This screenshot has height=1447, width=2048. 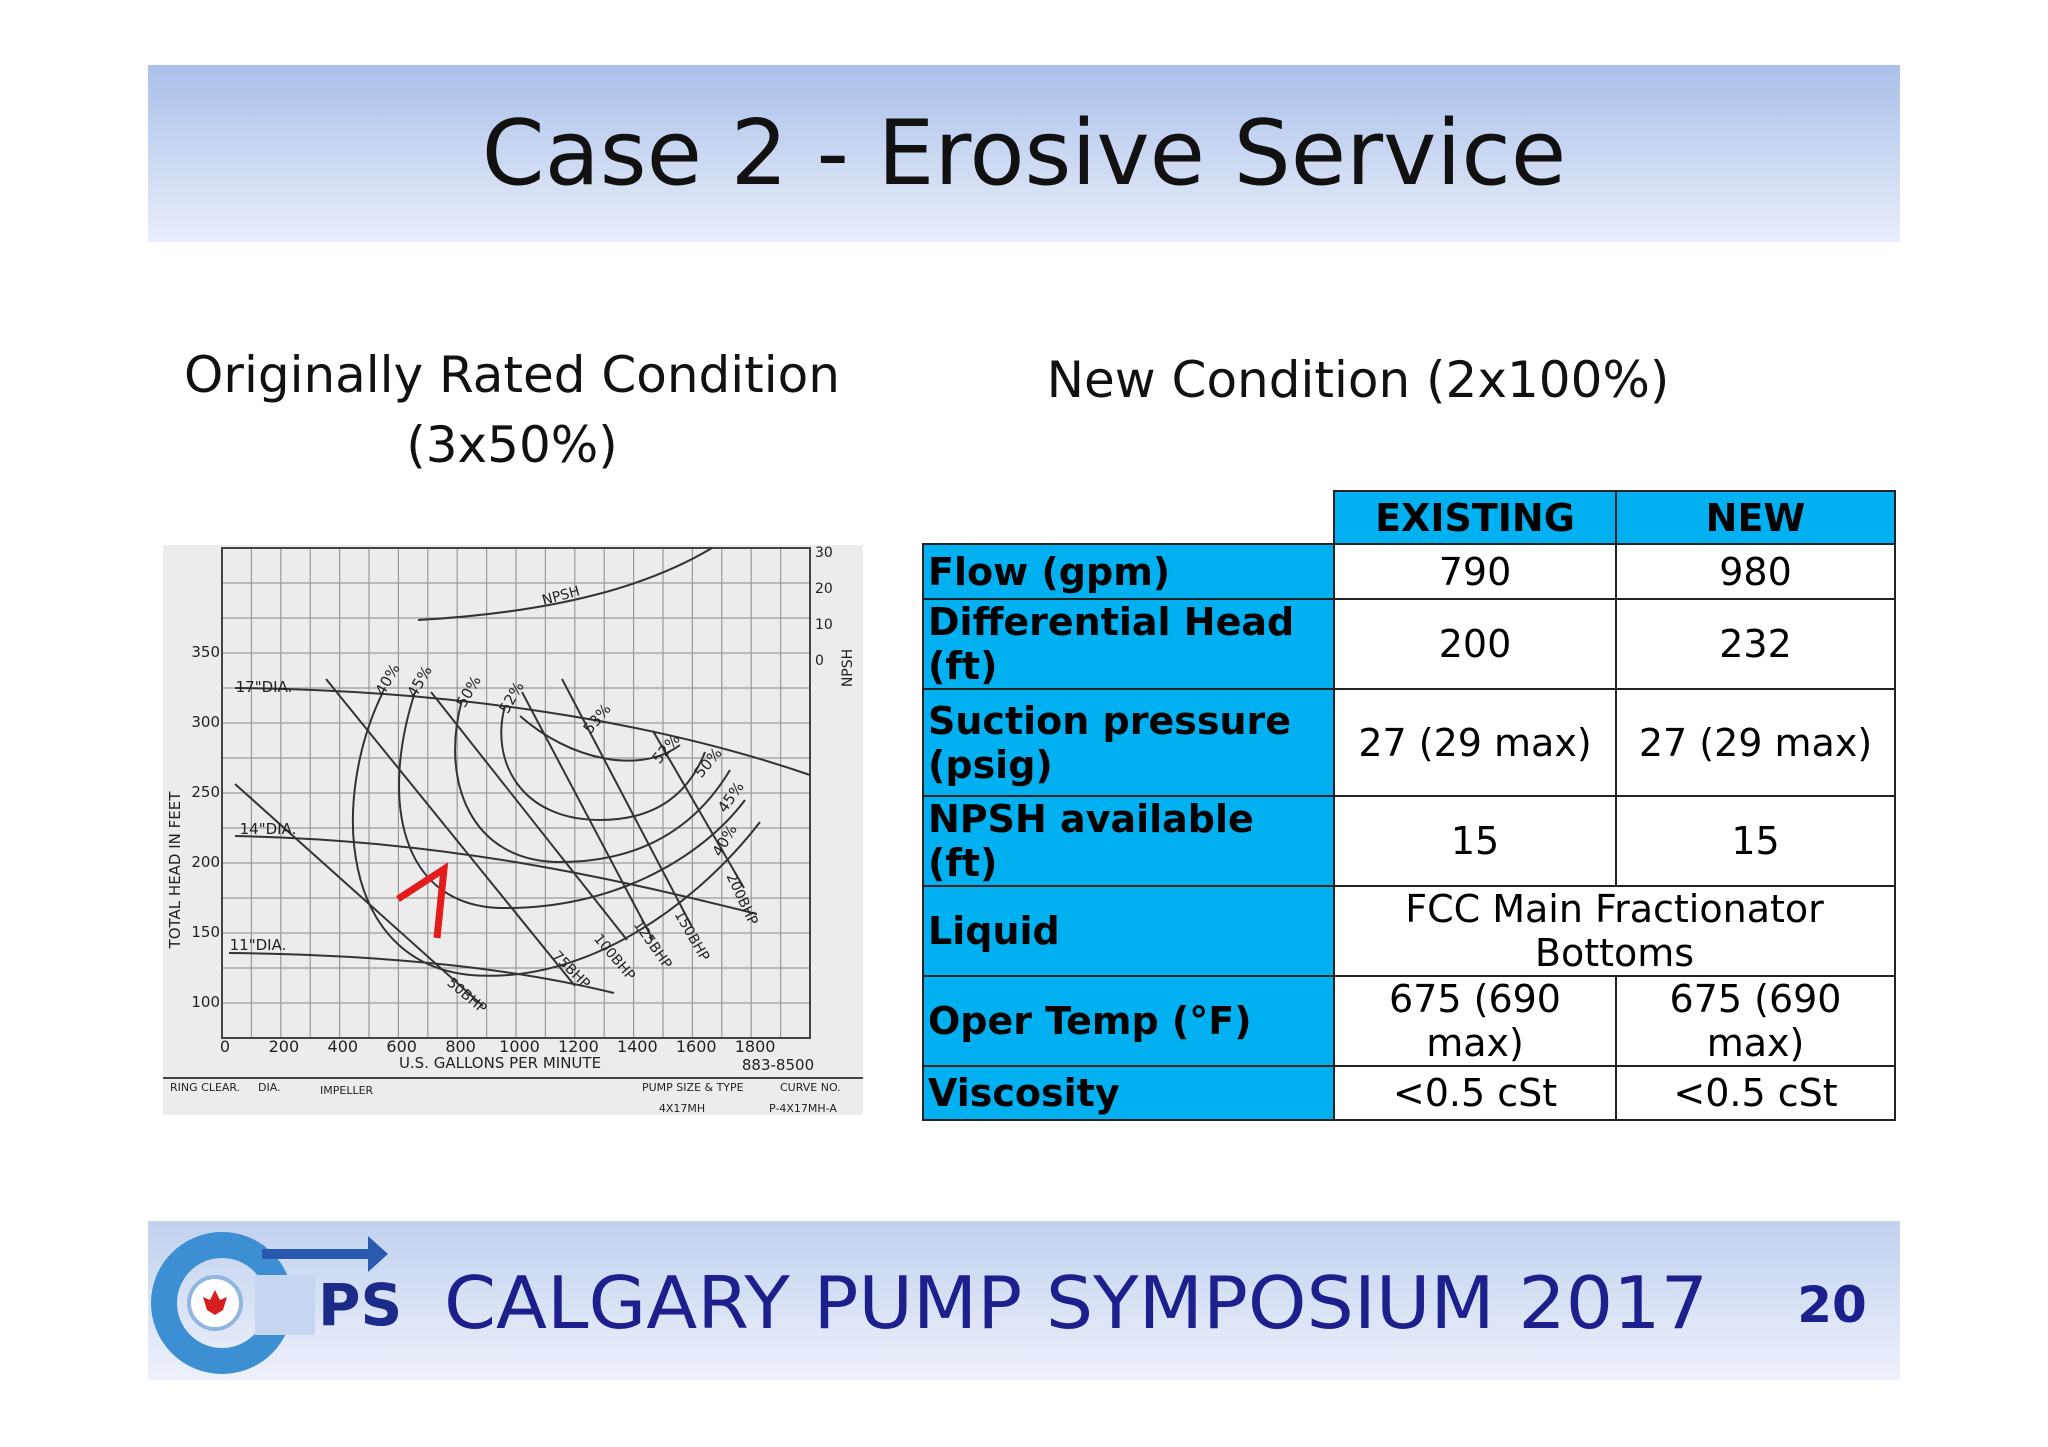 What do you see at coordinates (268, 829) in the screenshot?
I see `diameter-label: 14"DIA.` at bounding box center [268, 829].